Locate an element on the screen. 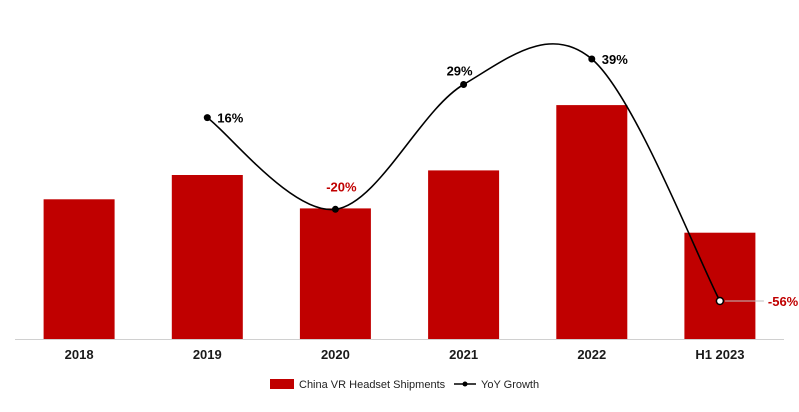 The width and height of the screenshot is (799, 412). growth-point-2022 is located at coordinates (592, 59).